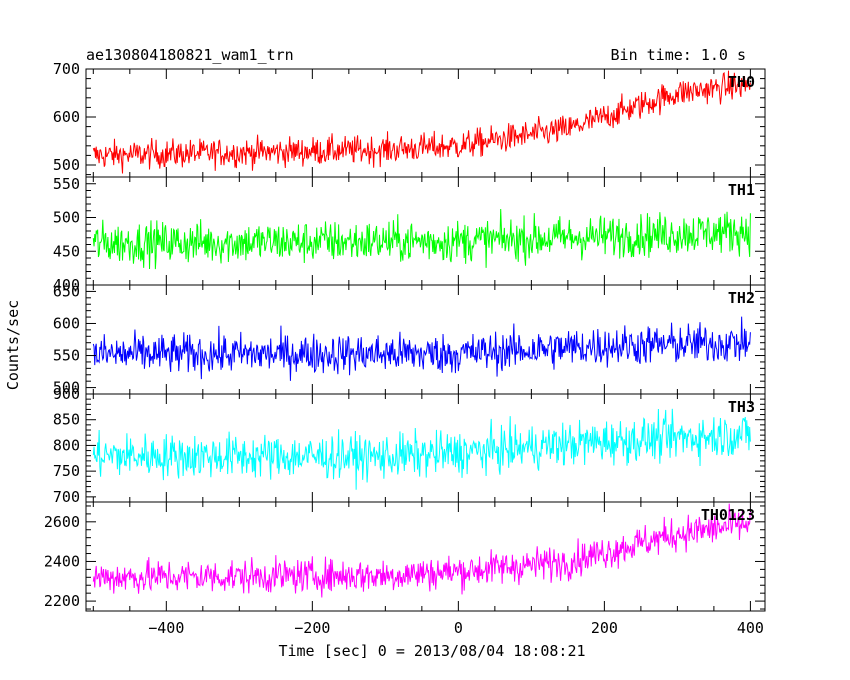 The image size is (850, 680). What do you see at coordinates (421, 348) in the screenshot?
I see `series-line-th2` at bounding box center [421, 348].